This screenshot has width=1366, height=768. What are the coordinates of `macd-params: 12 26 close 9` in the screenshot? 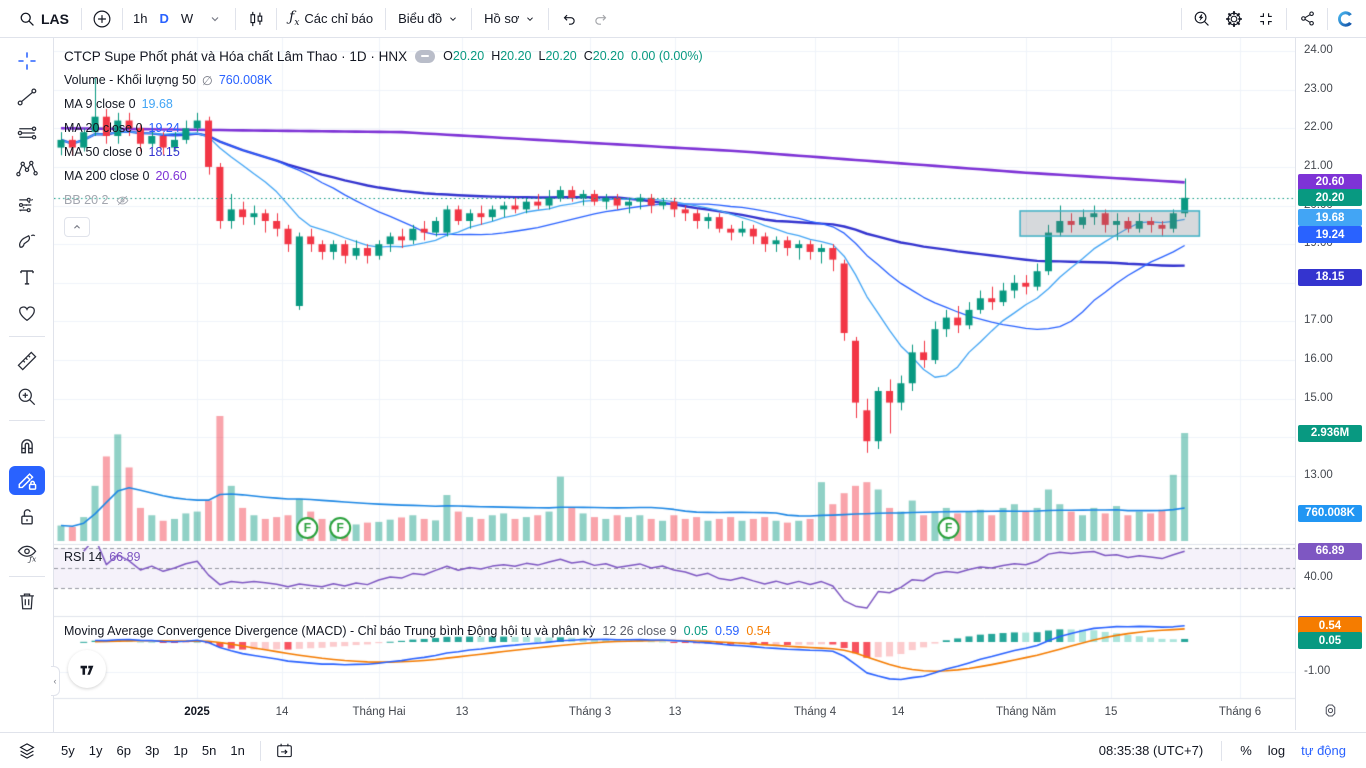 It's located at (639, 631).